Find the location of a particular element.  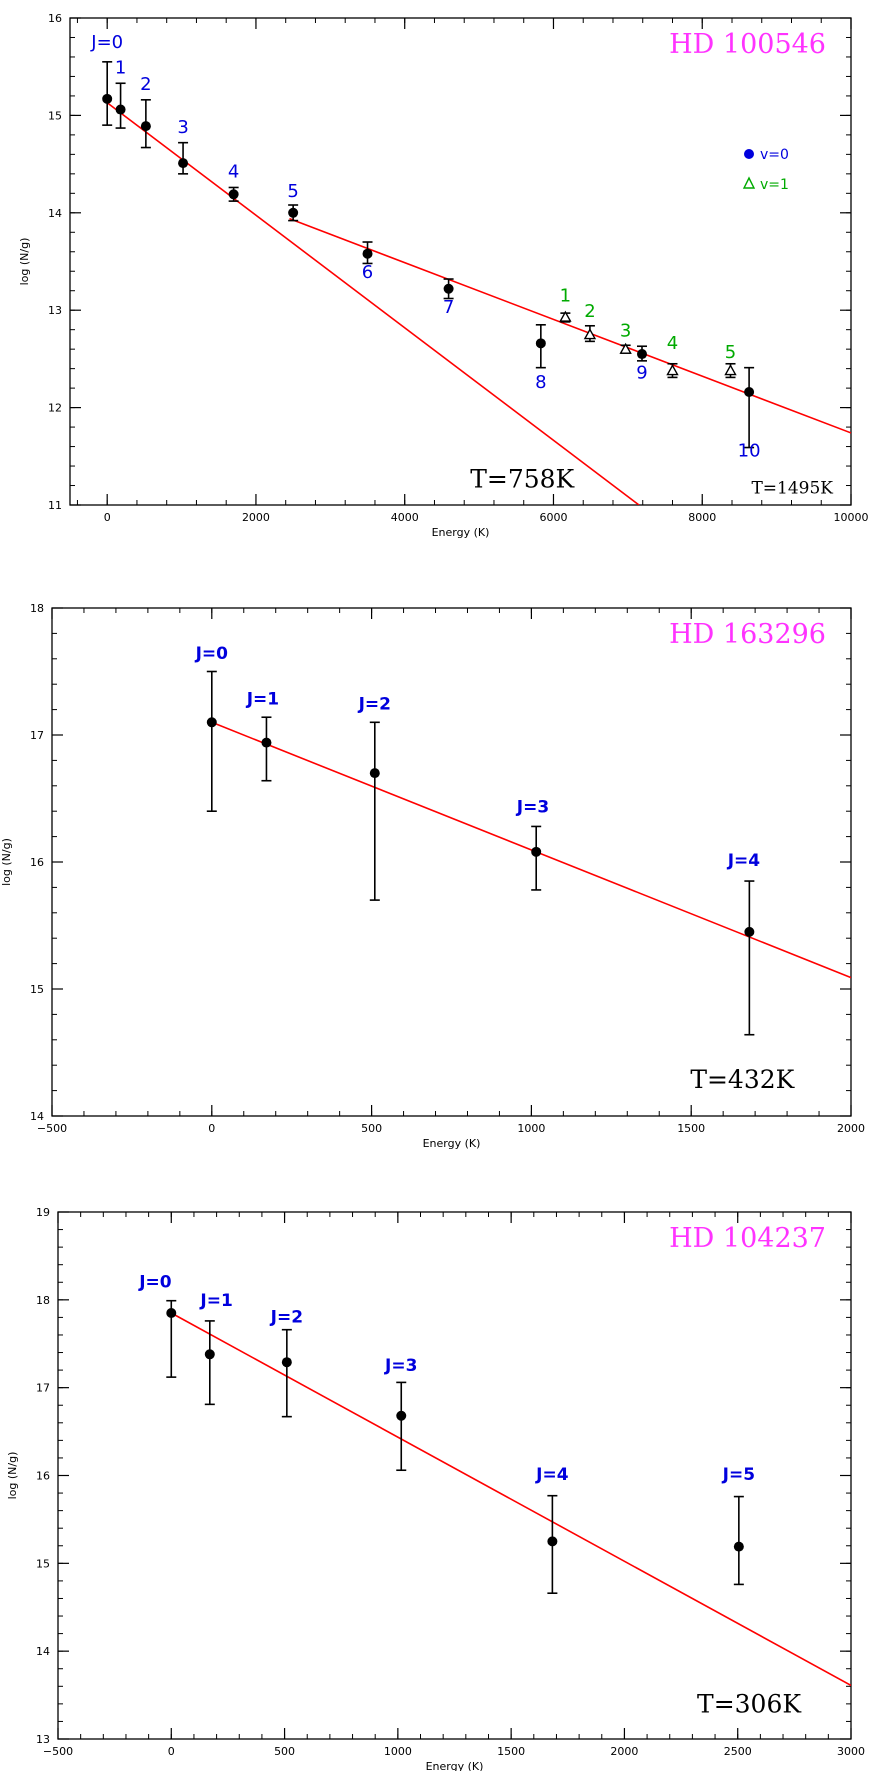

temperature-label: T=432K is located at coordinates (742, 1079).